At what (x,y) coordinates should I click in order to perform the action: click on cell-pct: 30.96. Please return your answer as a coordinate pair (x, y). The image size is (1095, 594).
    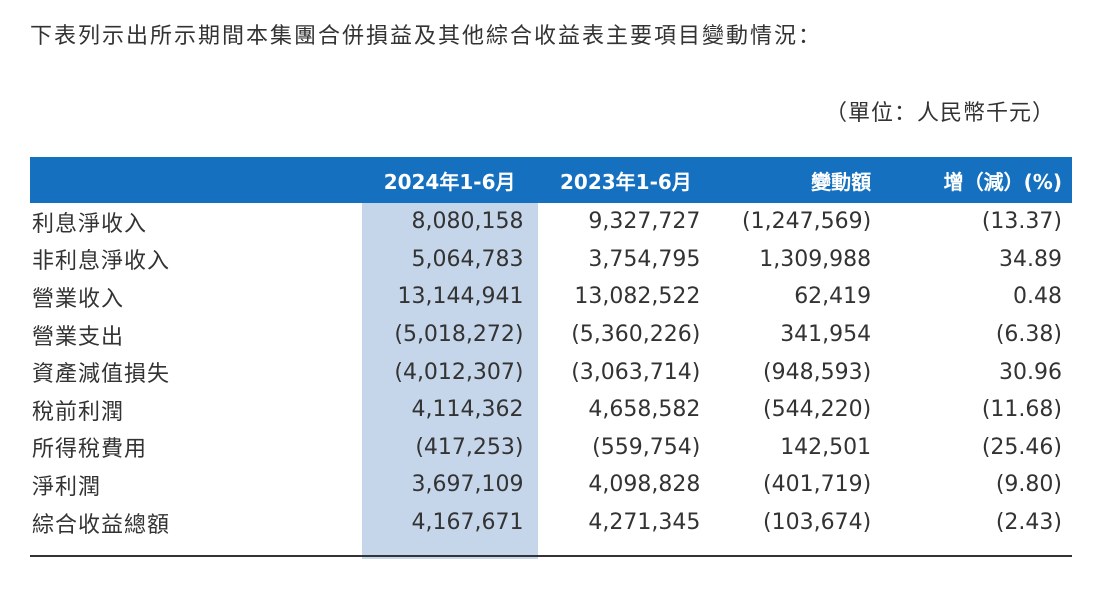
    Looking at the image, I should click on (1030, 372).